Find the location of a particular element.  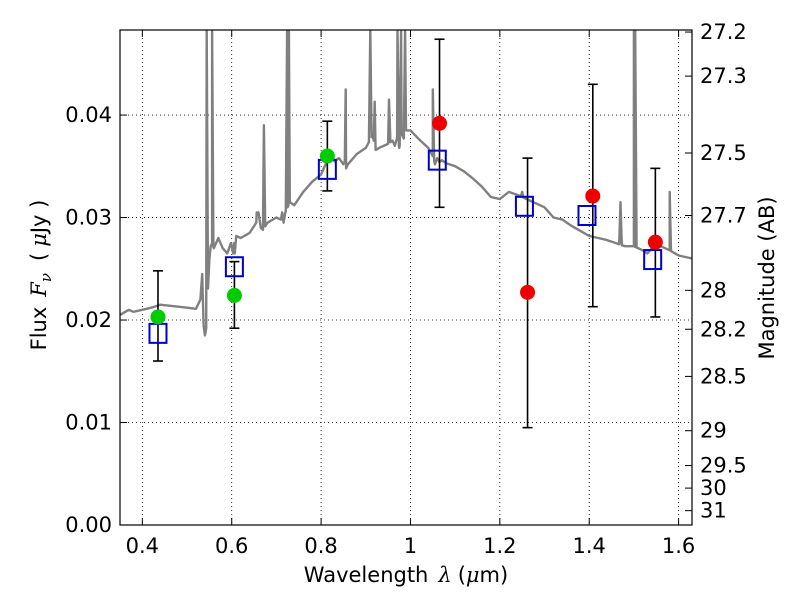

mag-tick-label: 27.7 is located at coordinates (723, 215).